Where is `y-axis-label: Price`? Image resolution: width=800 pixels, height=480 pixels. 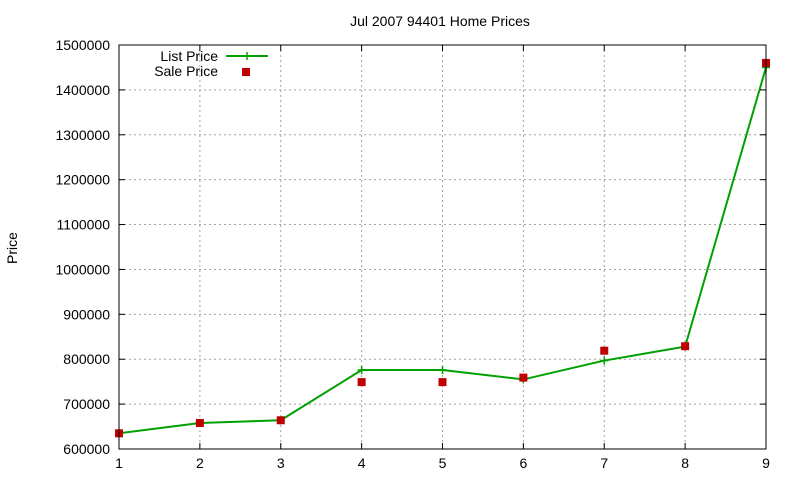
y-axis-label: Price is located at coordinates (12, 248).